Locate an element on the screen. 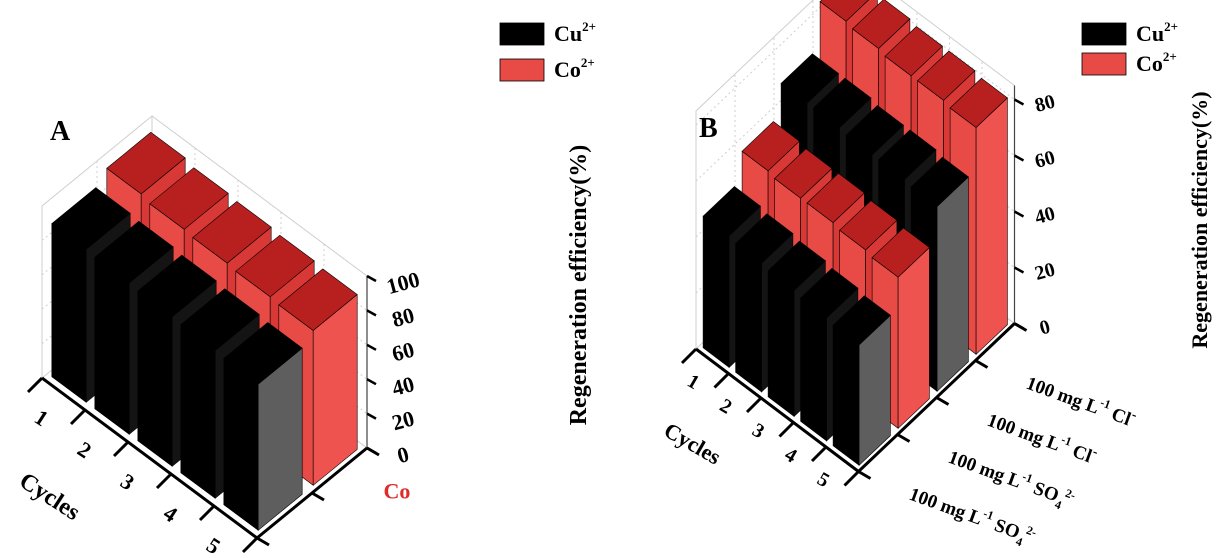 The width and height of the screenshot is (1220, 558). z-tick-label: 20 is located at coordinates (1044, 271).